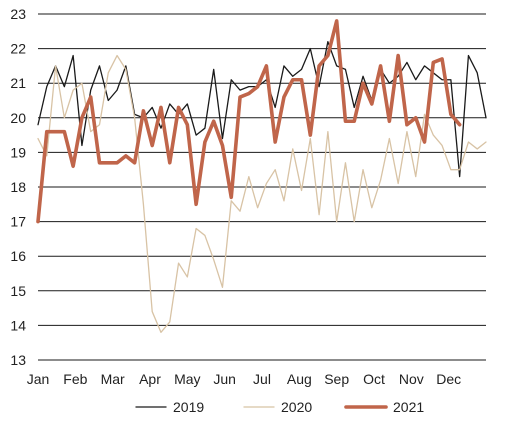 The height and width of the screenshot is (430, 512). Describe the element at coordinates (299, 379) in the screenshot. I see `x-tick-label: Aug` at that location.